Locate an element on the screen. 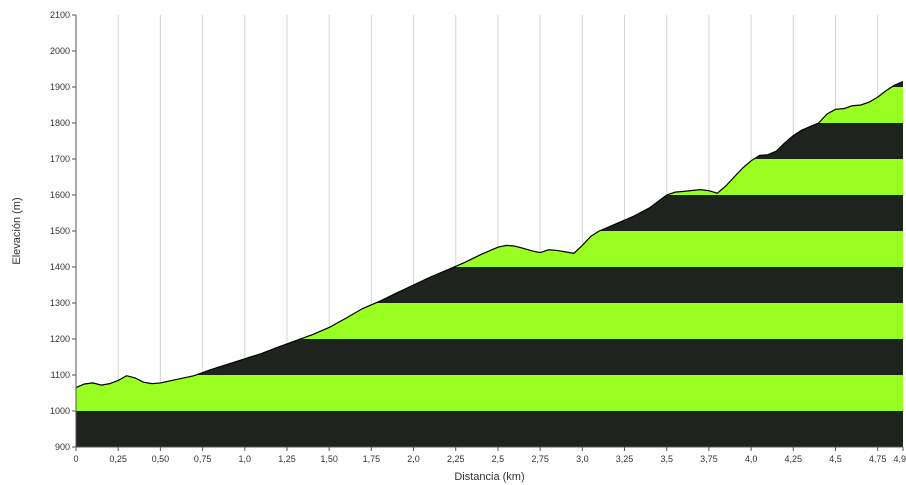  x-tick-label: 2,0 is located at coordinates (413, 459).